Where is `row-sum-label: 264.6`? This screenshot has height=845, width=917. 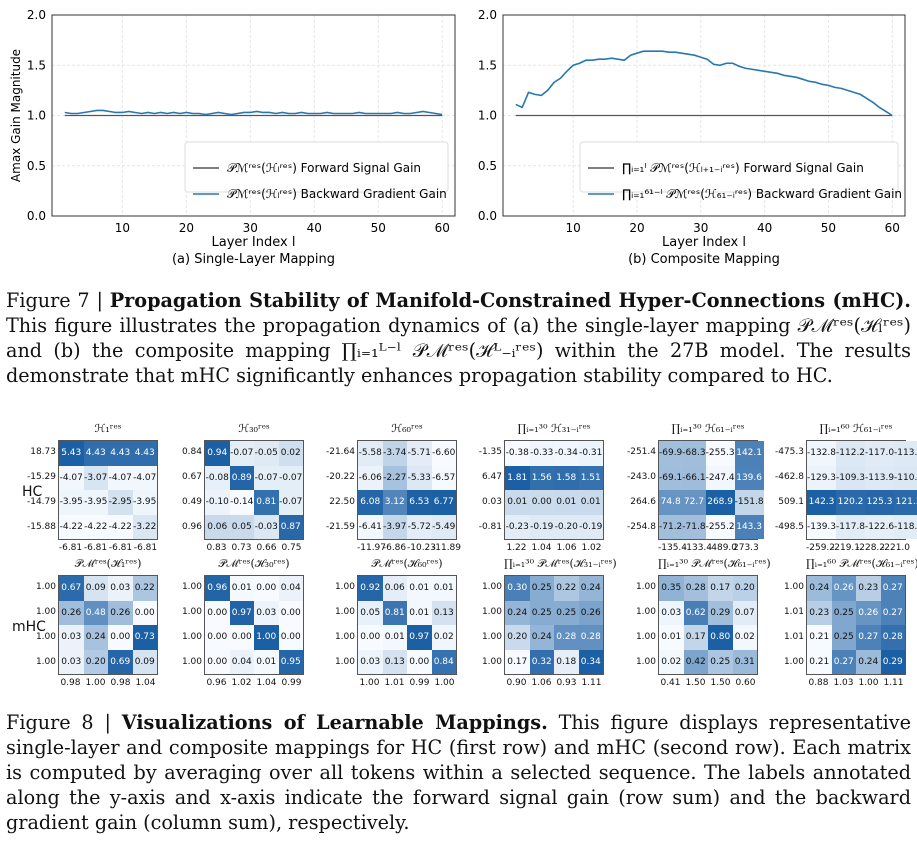 row-sum-label: 264.6 is located at coordinates (643, 502).